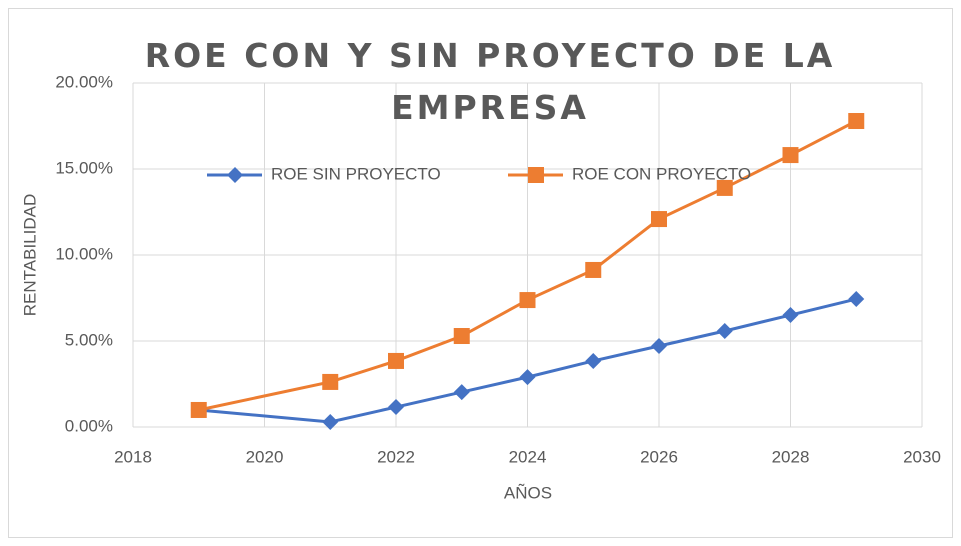  Describe the element at coordinates (528, 456) in the screenshot. I see `x-tick-label: 2024` at that location.